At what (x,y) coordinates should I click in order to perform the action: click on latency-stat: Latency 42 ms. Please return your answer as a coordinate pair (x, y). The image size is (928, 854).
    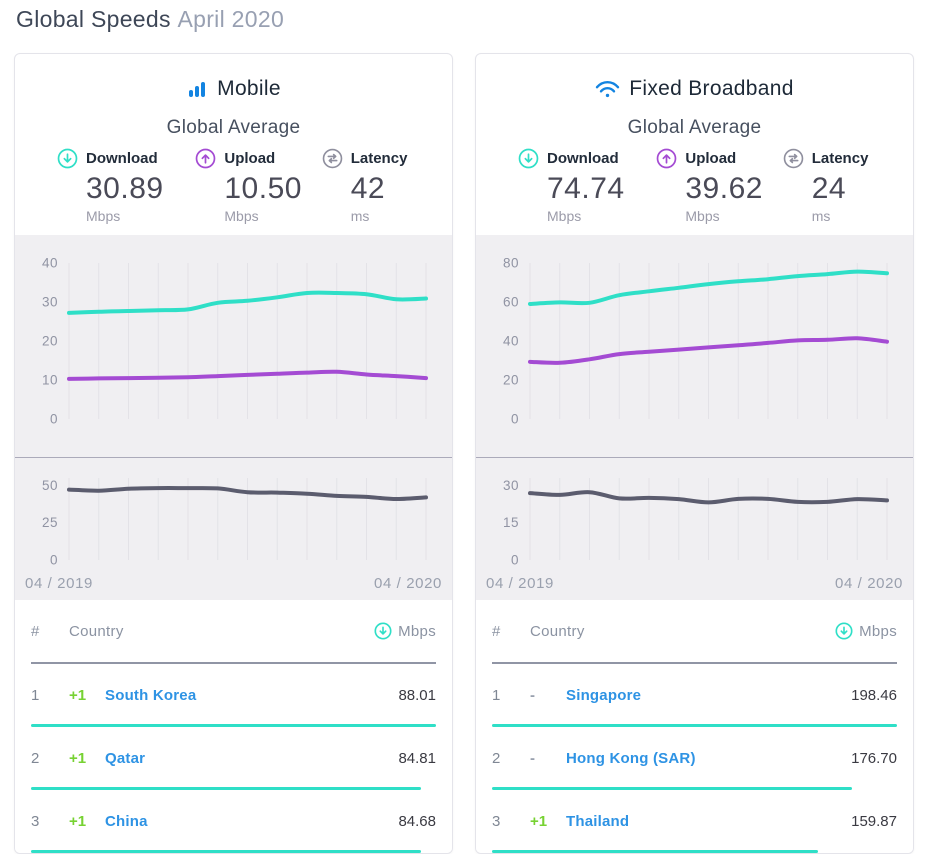
    Looking at the image, I should click on (373, 186).